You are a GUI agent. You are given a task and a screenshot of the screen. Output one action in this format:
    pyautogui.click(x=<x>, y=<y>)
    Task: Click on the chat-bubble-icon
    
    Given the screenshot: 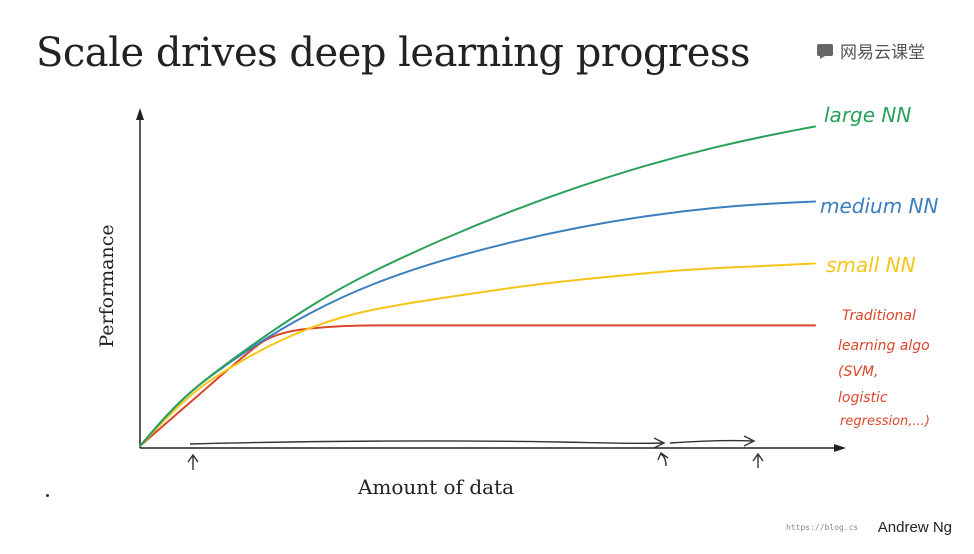 What is the action you would take?
    pyautogui.click(x=825, y=51)
    